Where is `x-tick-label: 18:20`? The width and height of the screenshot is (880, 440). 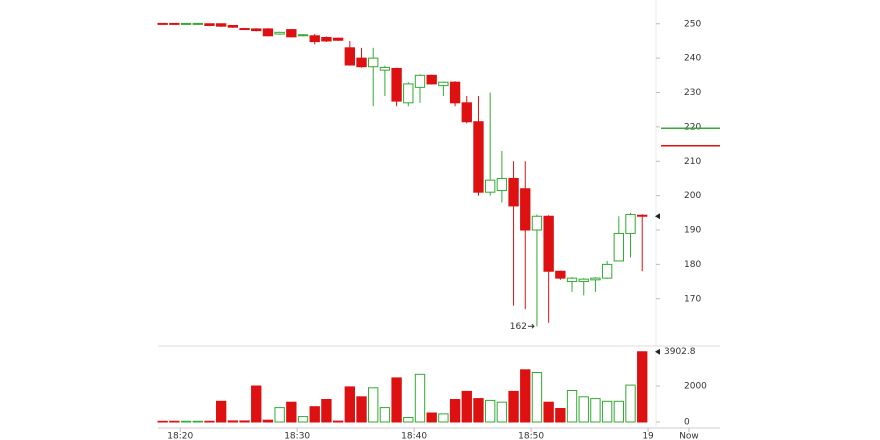
x-tick-label: 18:20 is located at coordinates (180, 436).